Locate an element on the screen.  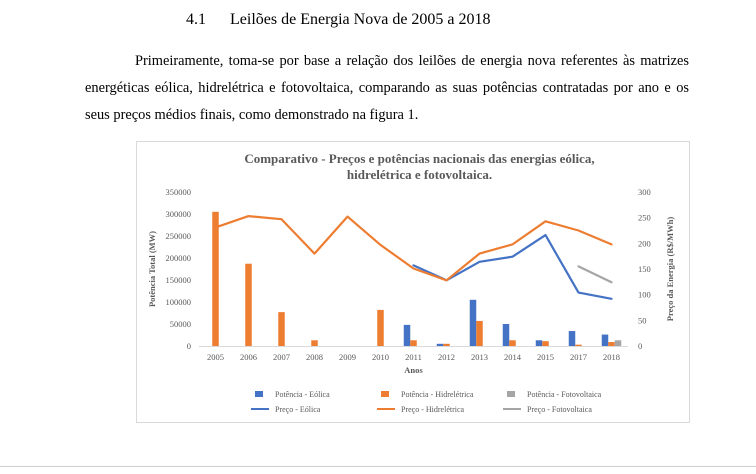
x-tick-label: 2015 is located at coordinates (545, 357).